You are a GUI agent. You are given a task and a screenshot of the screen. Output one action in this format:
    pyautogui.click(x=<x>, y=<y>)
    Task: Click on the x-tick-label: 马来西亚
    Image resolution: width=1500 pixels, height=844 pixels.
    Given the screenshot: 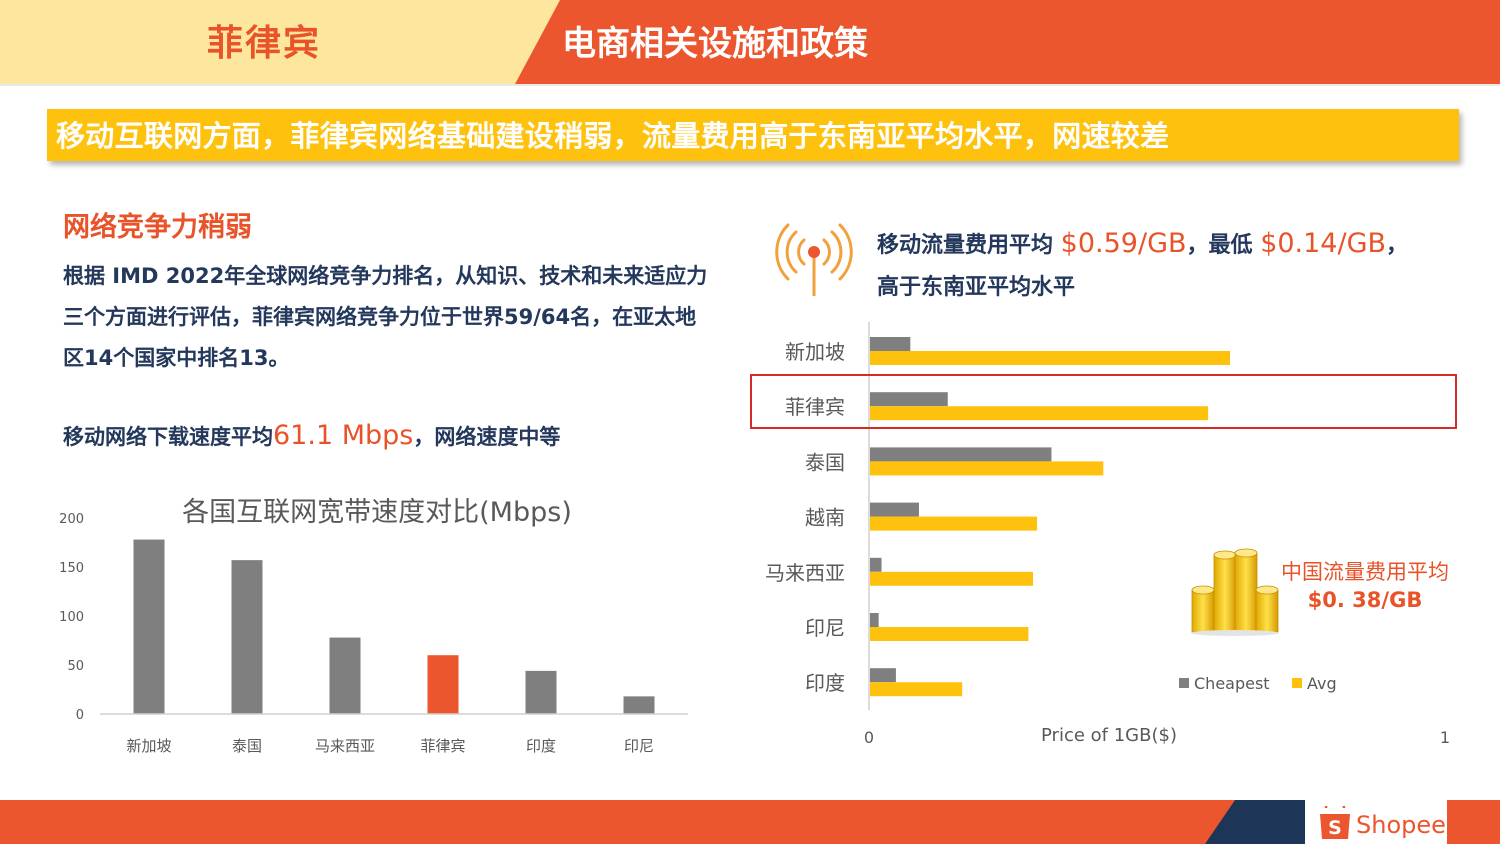 What is the action you would take?
    pyautogui.click(x=345, y=746)
    